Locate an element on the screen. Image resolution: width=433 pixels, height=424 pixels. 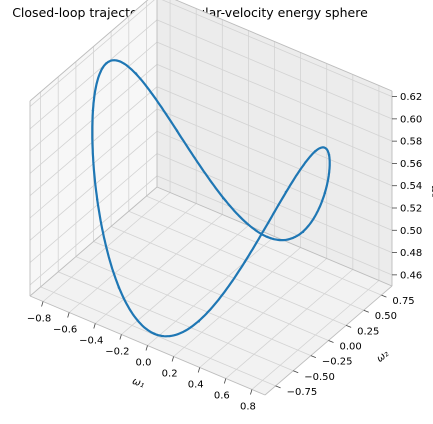
z-axis-label: ω₃ is located at coordinates (431, 191).